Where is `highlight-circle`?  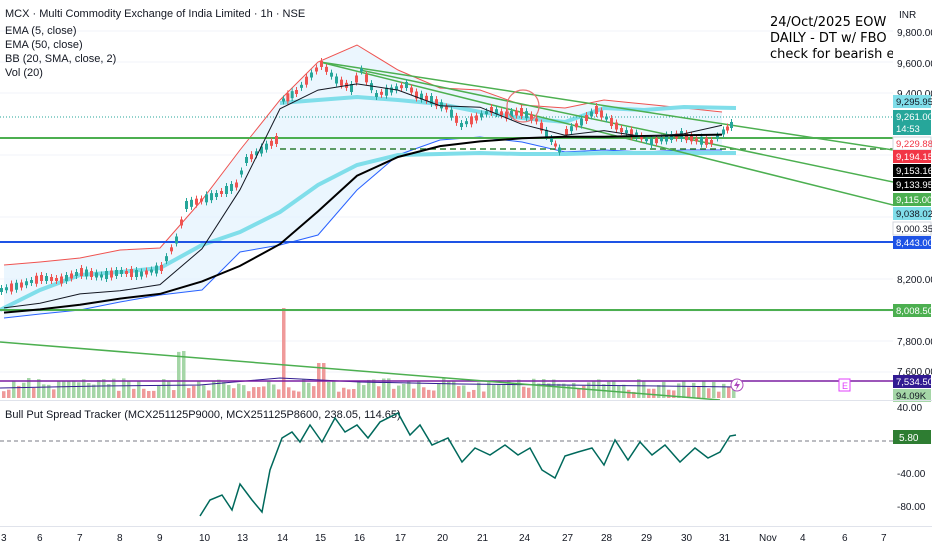
highlight-circle is located at coordinates (523, 106).